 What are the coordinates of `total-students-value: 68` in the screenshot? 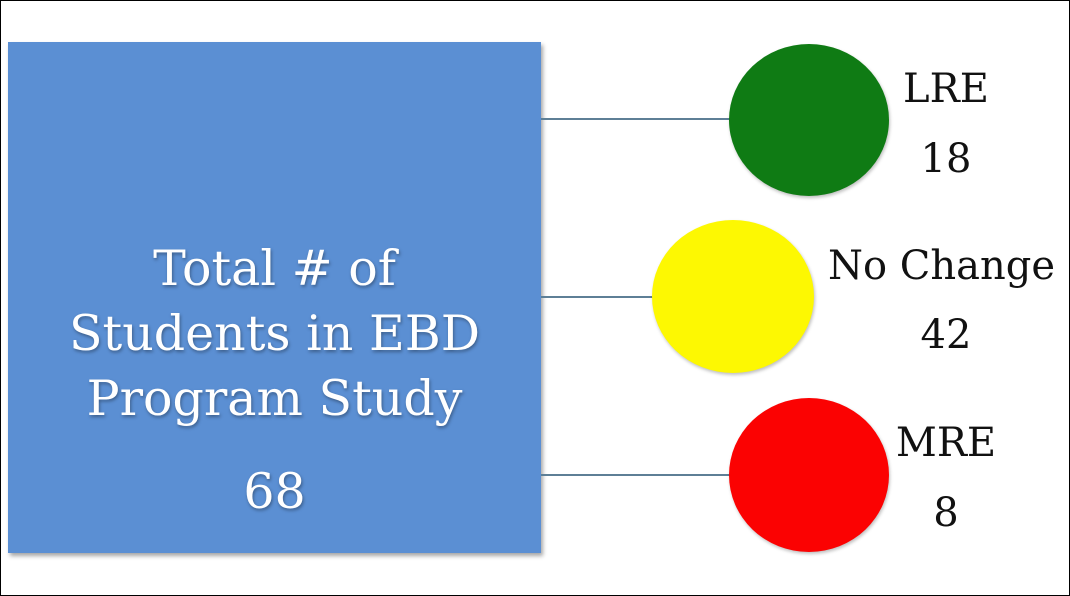 It's located at (274, 491).